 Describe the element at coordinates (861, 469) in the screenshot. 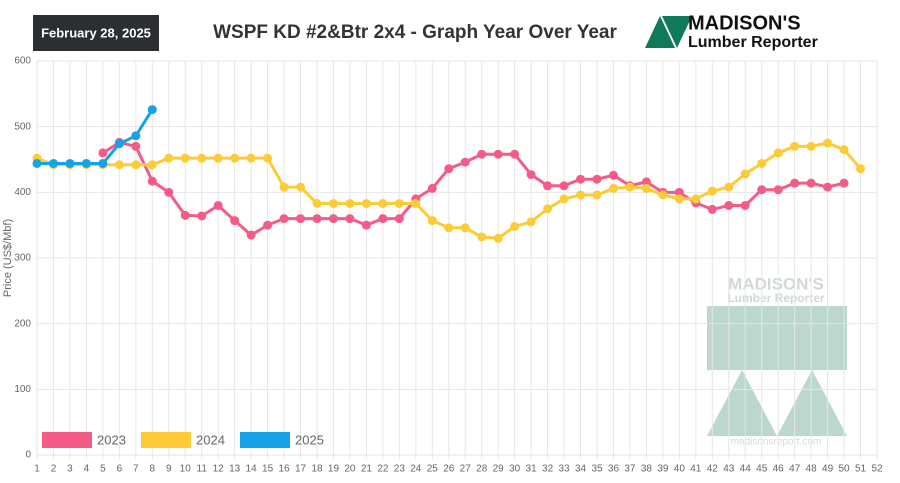

I see `x-tick-label: 51` at that location.